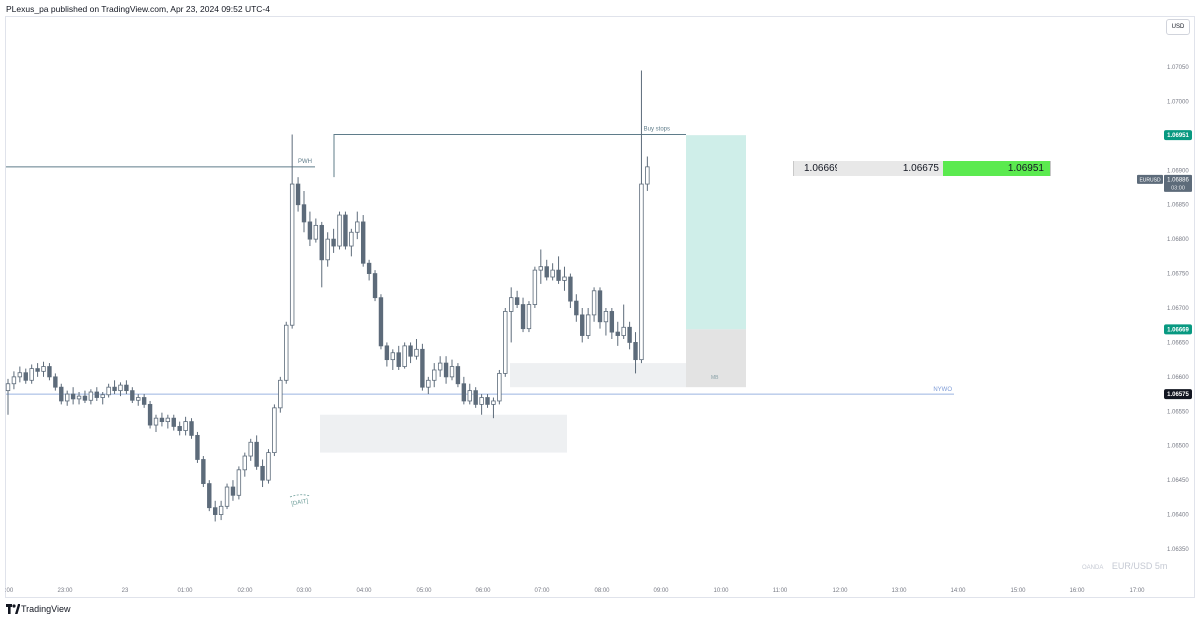 This screenshot has width=1200, height=619. I want to click on currency-button: USD, so click(1178, 27).